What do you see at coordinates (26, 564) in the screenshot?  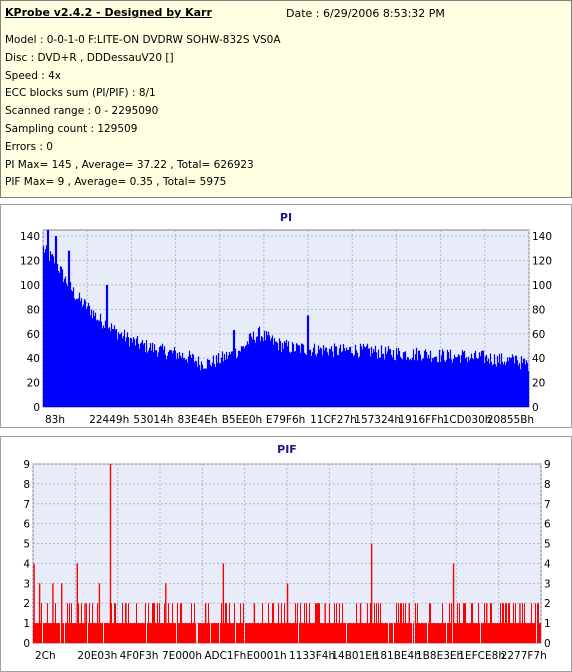 I see `y-tick-label-left: 4` at bounding box center [26, 564].